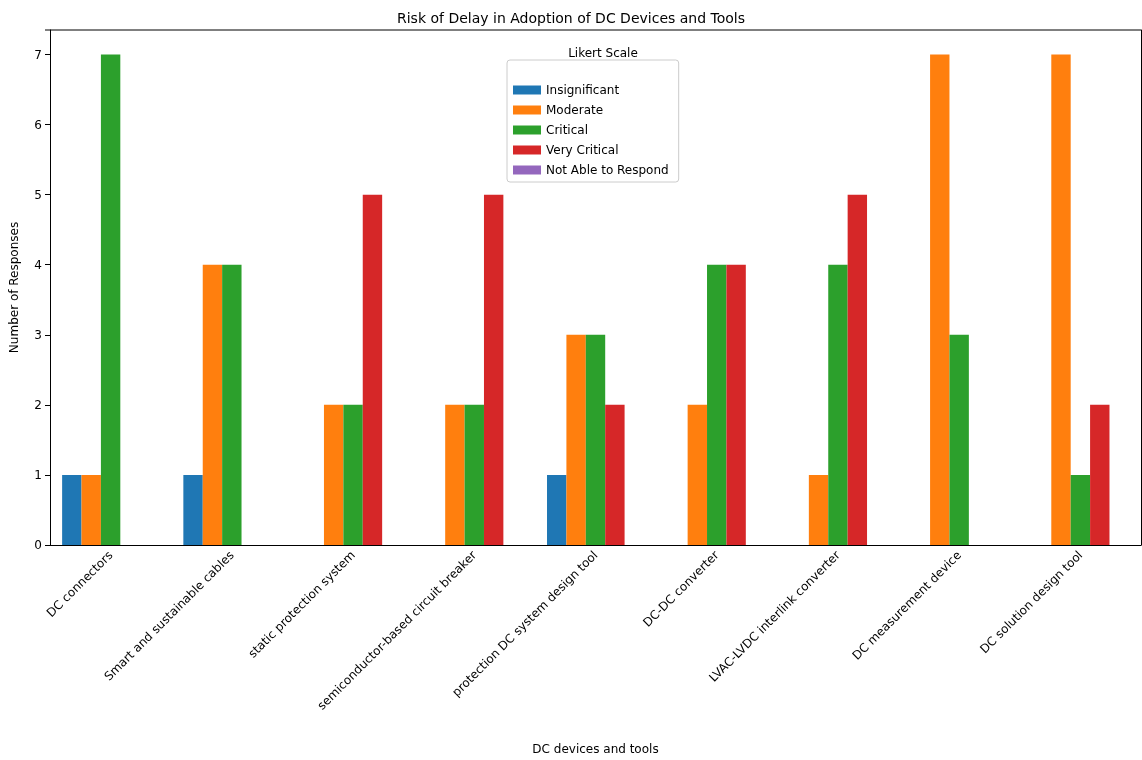 The height and width of the screenshot is (760, 1142). What do you see at coordinates (38, 404) in the screenshot?
I see `y-tick-label: 2` at bounding box center [38, 404].